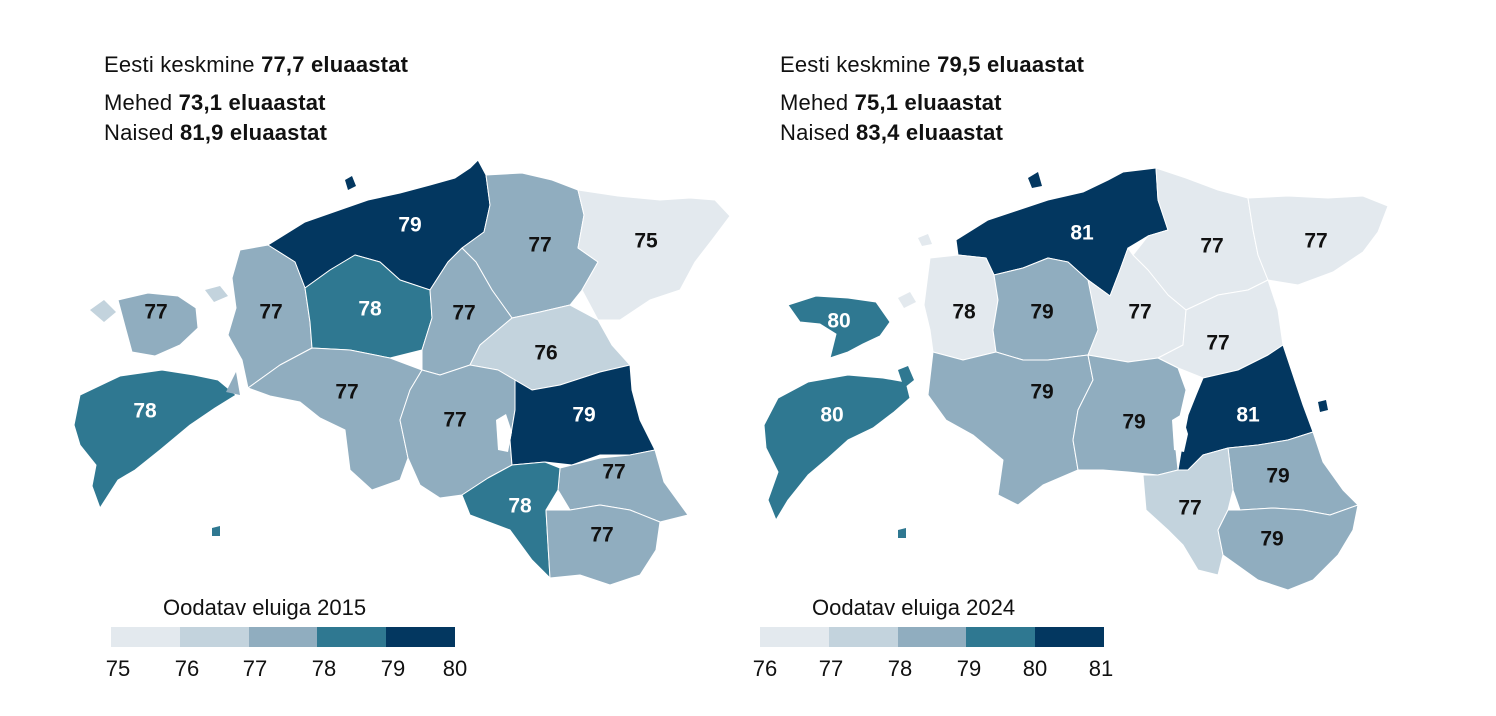 This screenshot has width=1496, height=716. I want to click on region-value-ida-viru: 77, so click(1315, 241).